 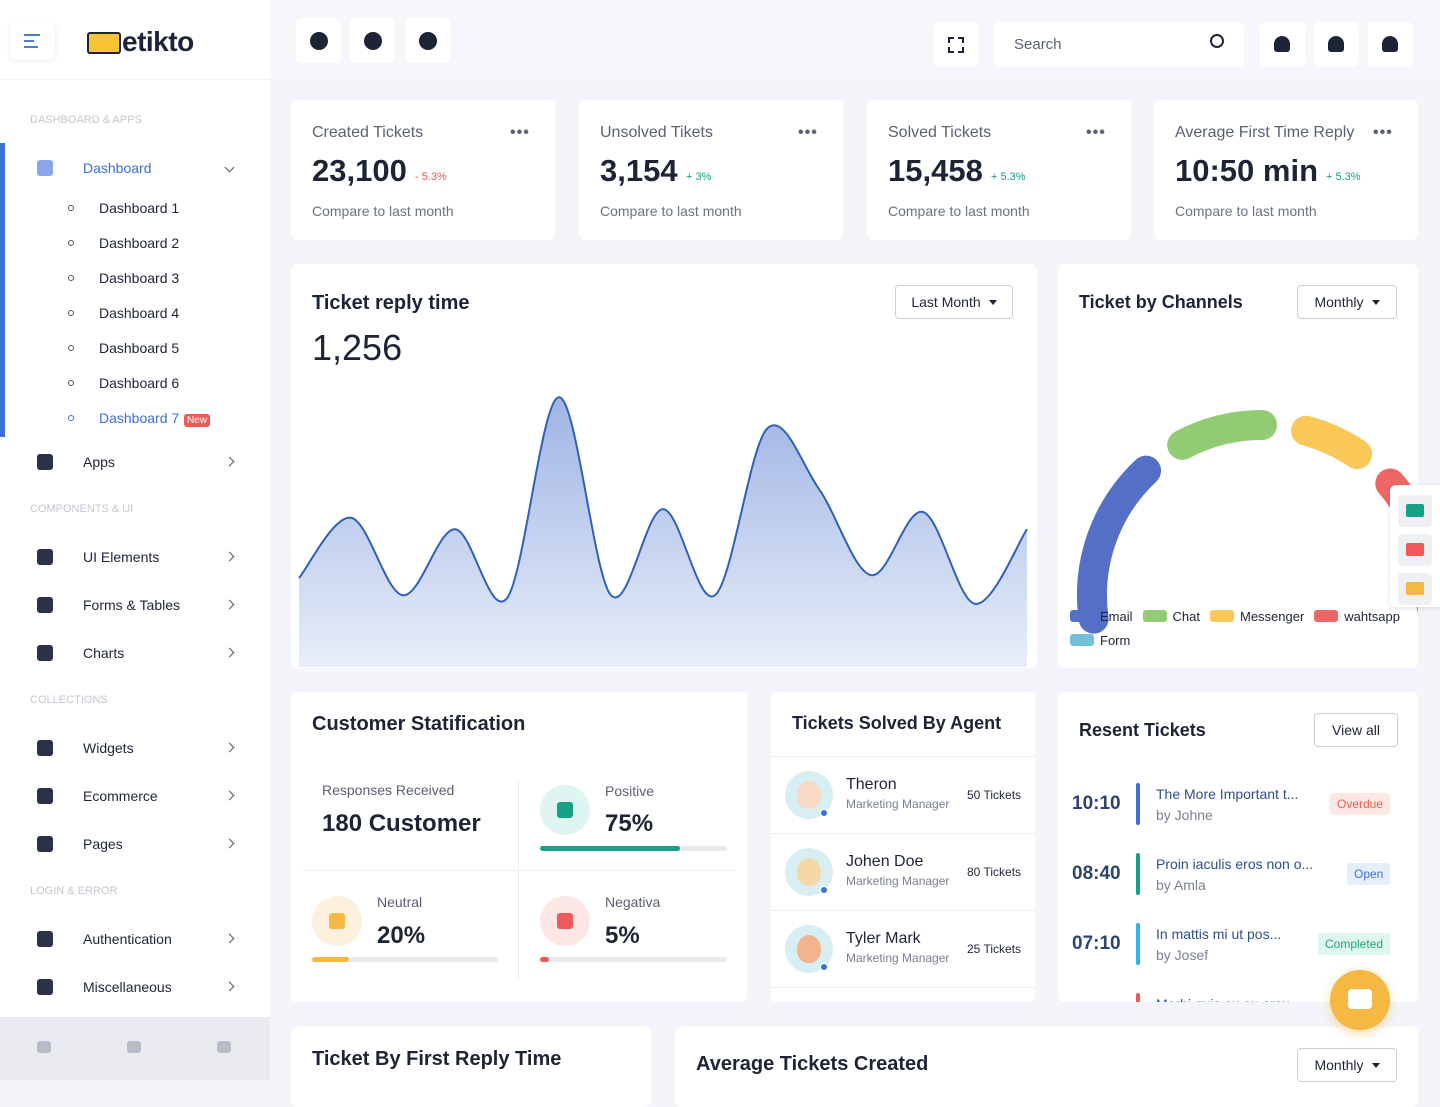 What do you see at coordinates (1101, 616) in the screenshot?
I see `legend-item: Email` at bounding box center [1101, 616].